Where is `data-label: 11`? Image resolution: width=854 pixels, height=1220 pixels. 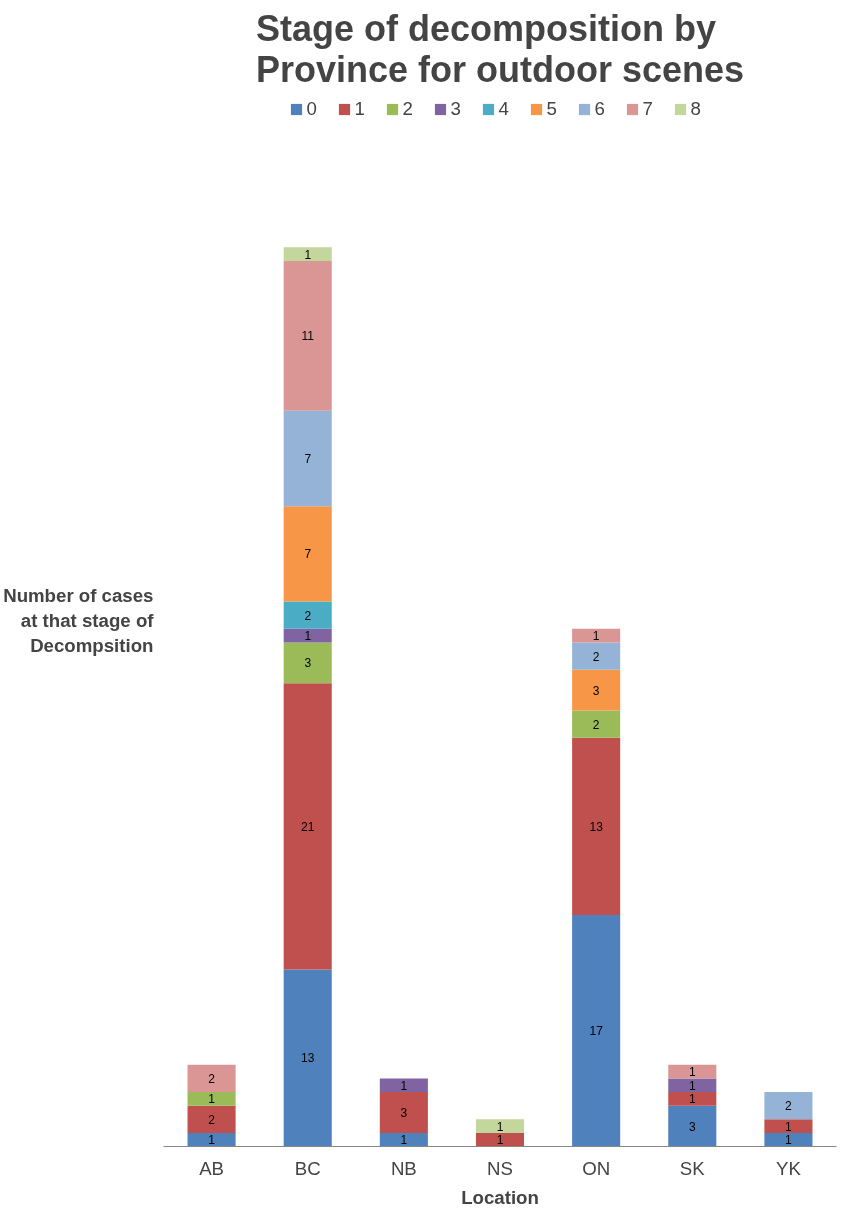 data-label: 11 is located at coordinates (308, 336).